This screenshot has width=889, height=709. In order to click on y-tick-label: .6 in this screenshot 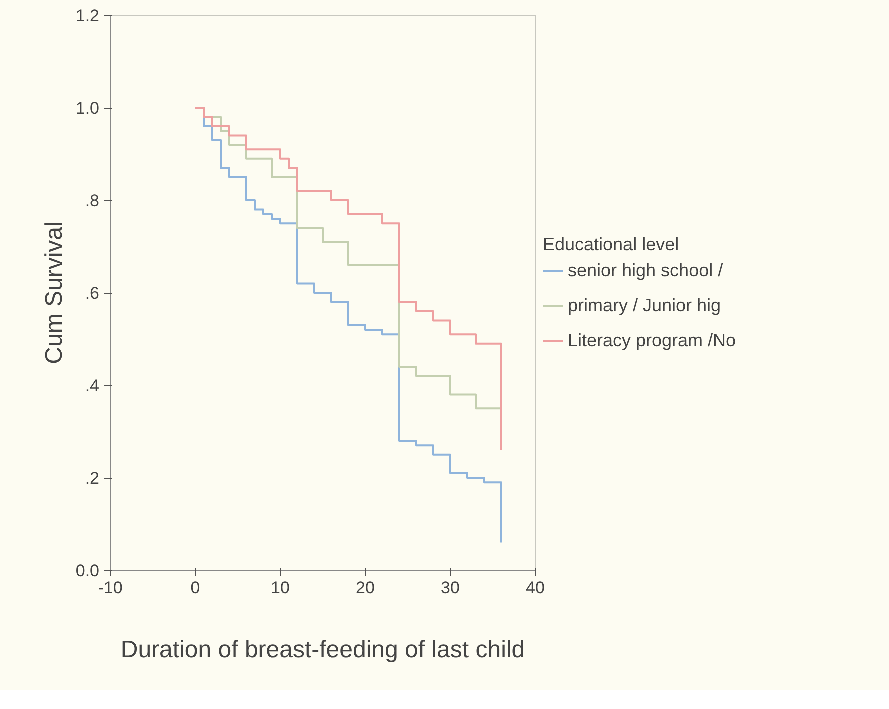, I will do `click(92, 293)`.